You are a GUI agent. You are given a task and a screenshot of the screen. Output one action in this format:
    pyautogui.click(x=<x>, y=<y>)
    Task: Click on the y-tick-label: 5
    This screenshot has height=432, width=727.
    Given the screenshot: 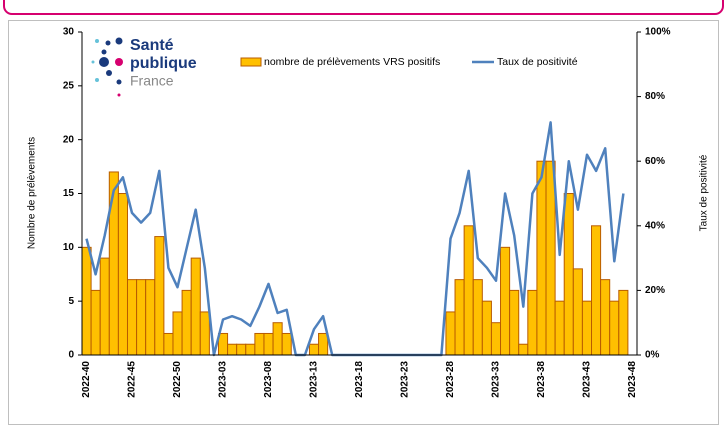 What is the action you would take?
    pyautogui.click(x=71, y=301)
    